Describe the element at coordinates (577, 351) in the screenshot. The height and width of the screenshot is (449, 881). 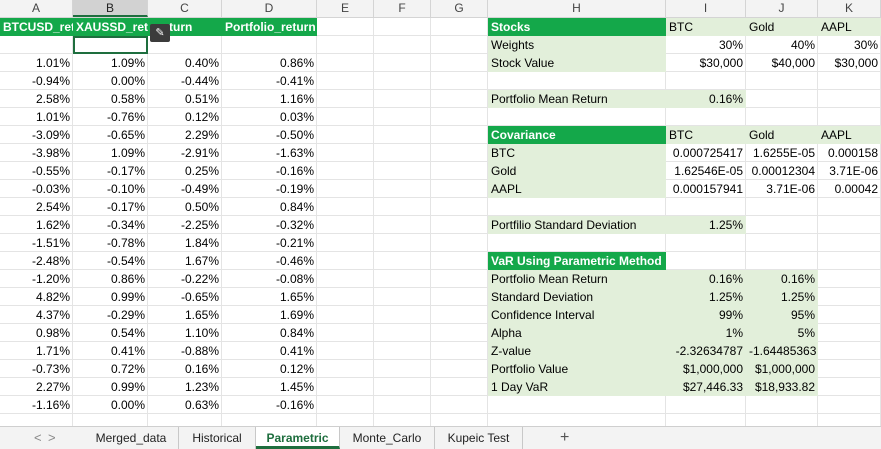
I see `var-row-label: Z-value` at that location.